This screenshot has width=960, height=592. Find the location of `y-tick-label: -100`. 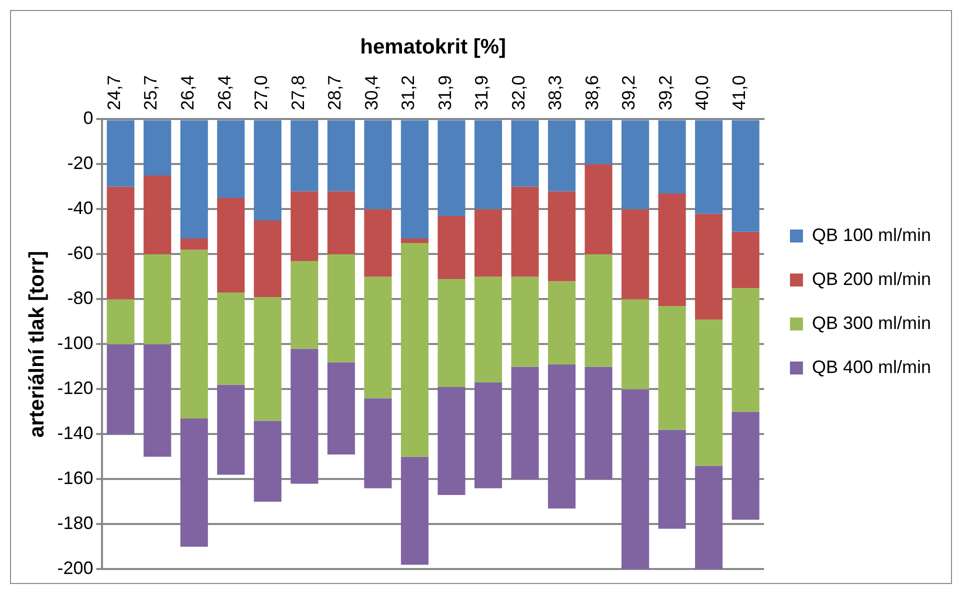

y-tick-label: -100 is located at coordinates (75, 343).